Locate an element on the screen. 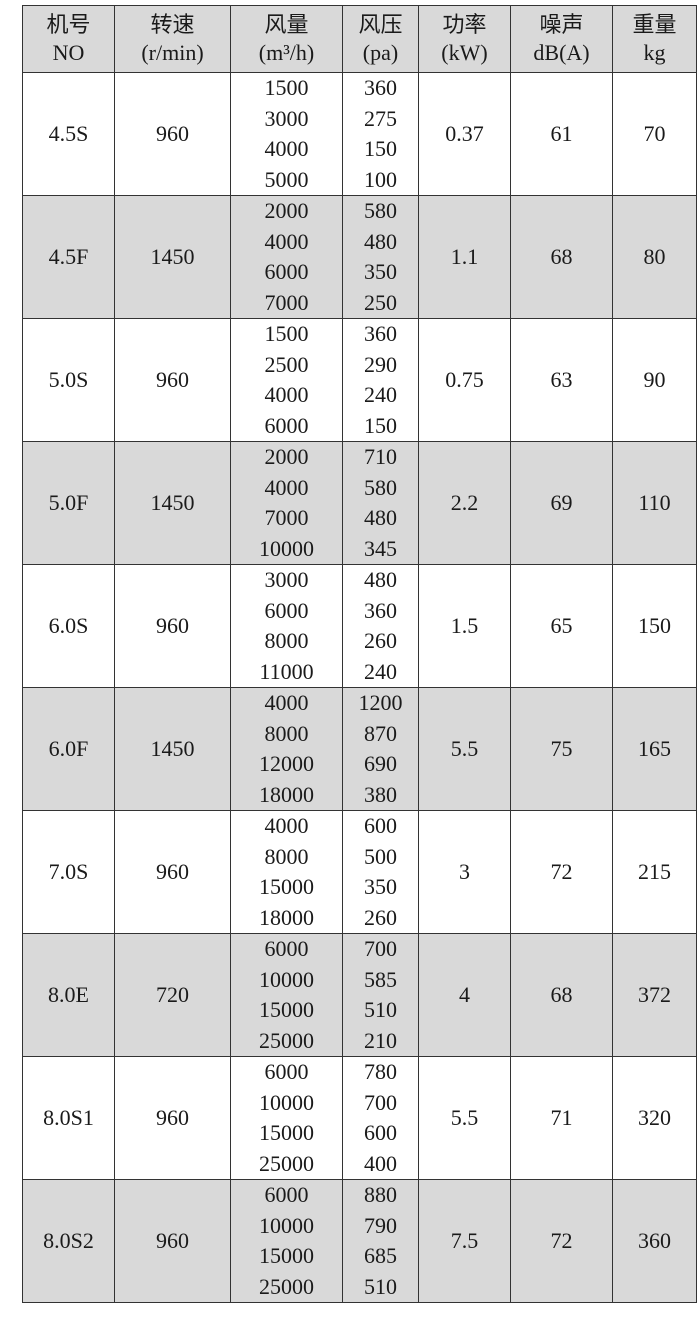 The height and width of the screenshot is (1327, 700). noise: 75 is located at coordinates (561, 749).